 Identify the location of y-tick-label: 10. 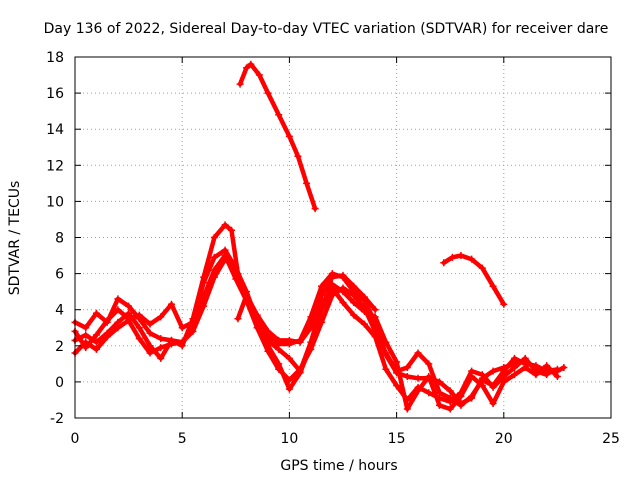
(55, 202).